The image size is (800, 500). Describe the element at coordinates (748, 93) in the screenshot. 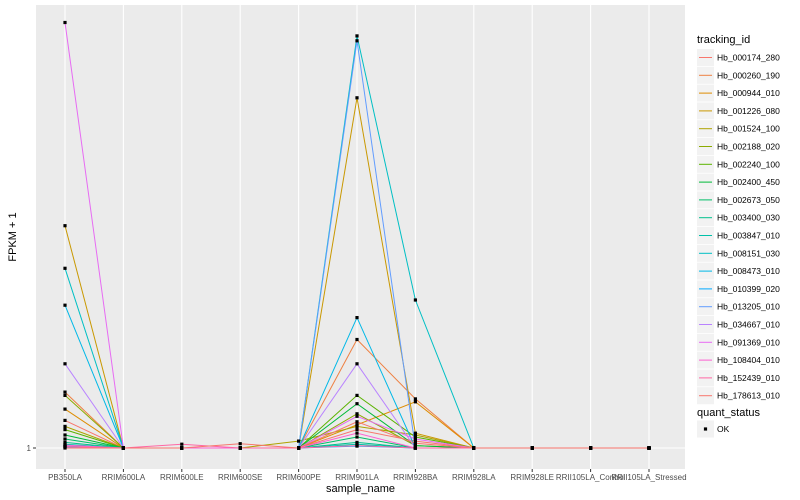

I see `legend-label: Hb_000944_010` at that location.